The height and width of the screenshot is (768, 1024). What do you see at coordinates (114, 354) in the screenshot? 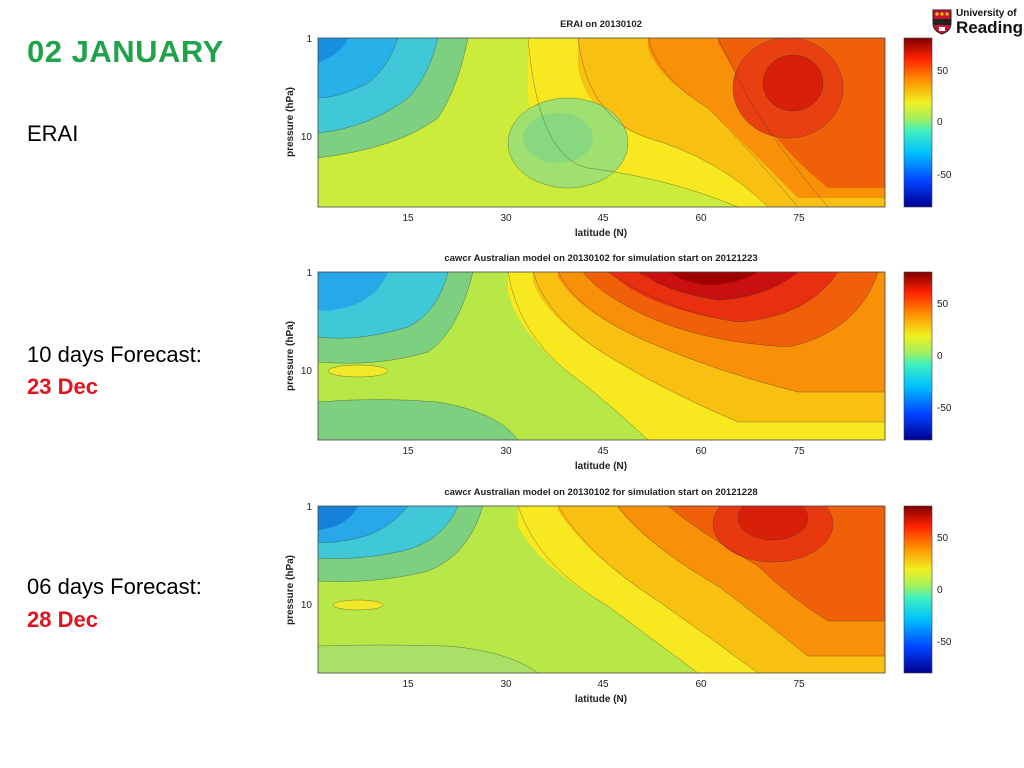
I see `label-10-day-forecast: 10 days Forecast:` at bounding box center [114, 354].